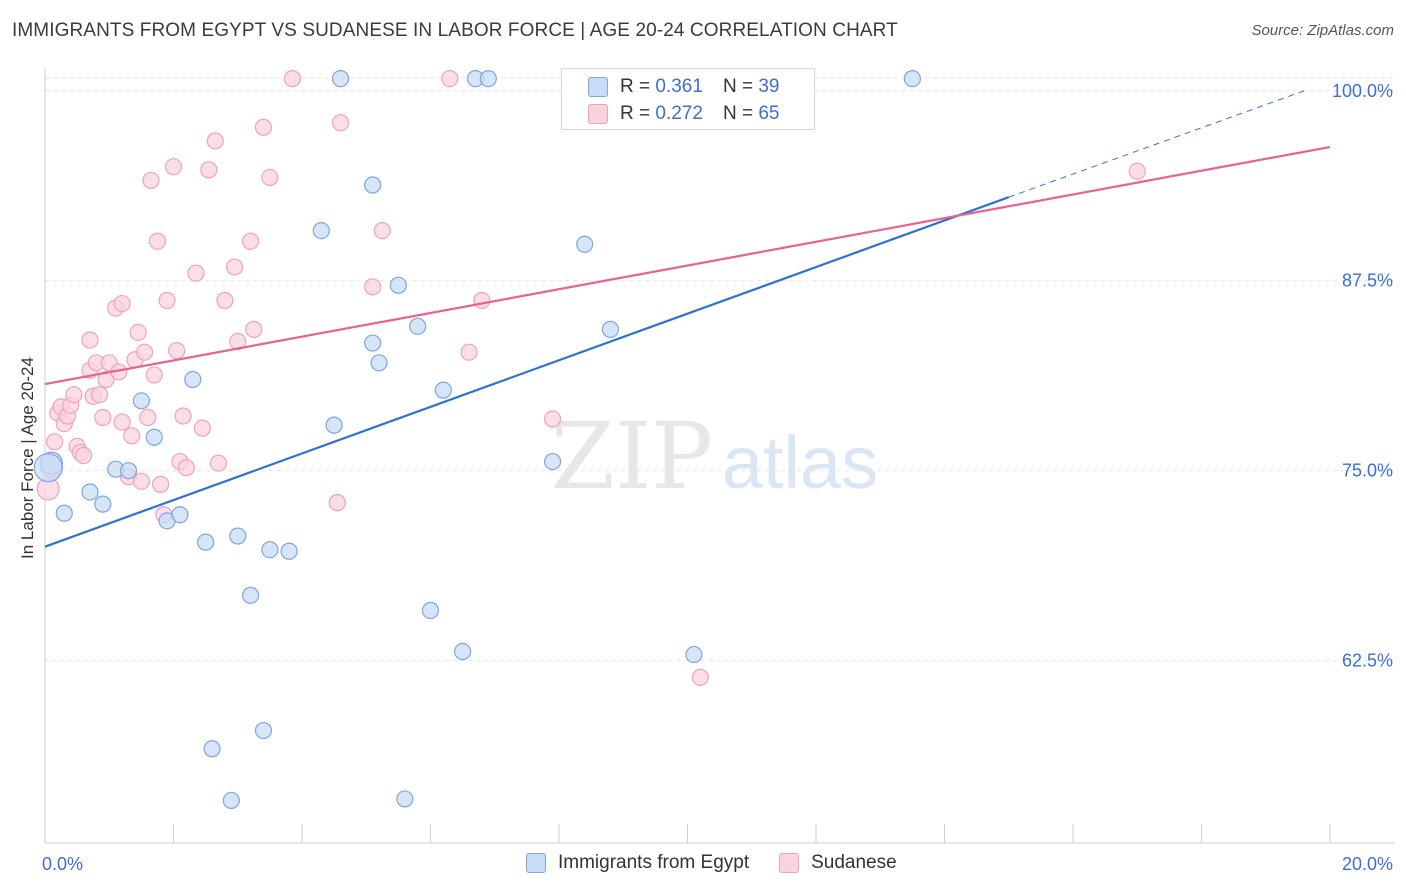  I want to click on legend-row-sudanese: R = 0.272 N = 65, so click(683, 114).